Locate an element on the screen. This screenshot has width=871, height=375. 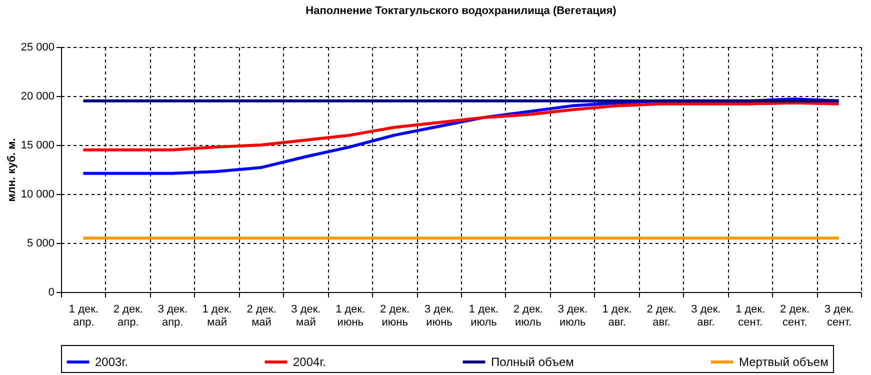
legend-label: 2003г. is located at coordinates (111, 362).